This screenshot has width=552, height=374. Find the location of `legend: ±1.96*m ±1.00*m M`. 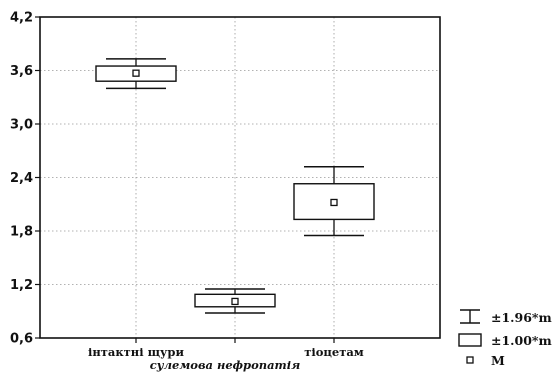

legend: ±1.96*m ±1.00*m M is located at coordinates (505, 338).